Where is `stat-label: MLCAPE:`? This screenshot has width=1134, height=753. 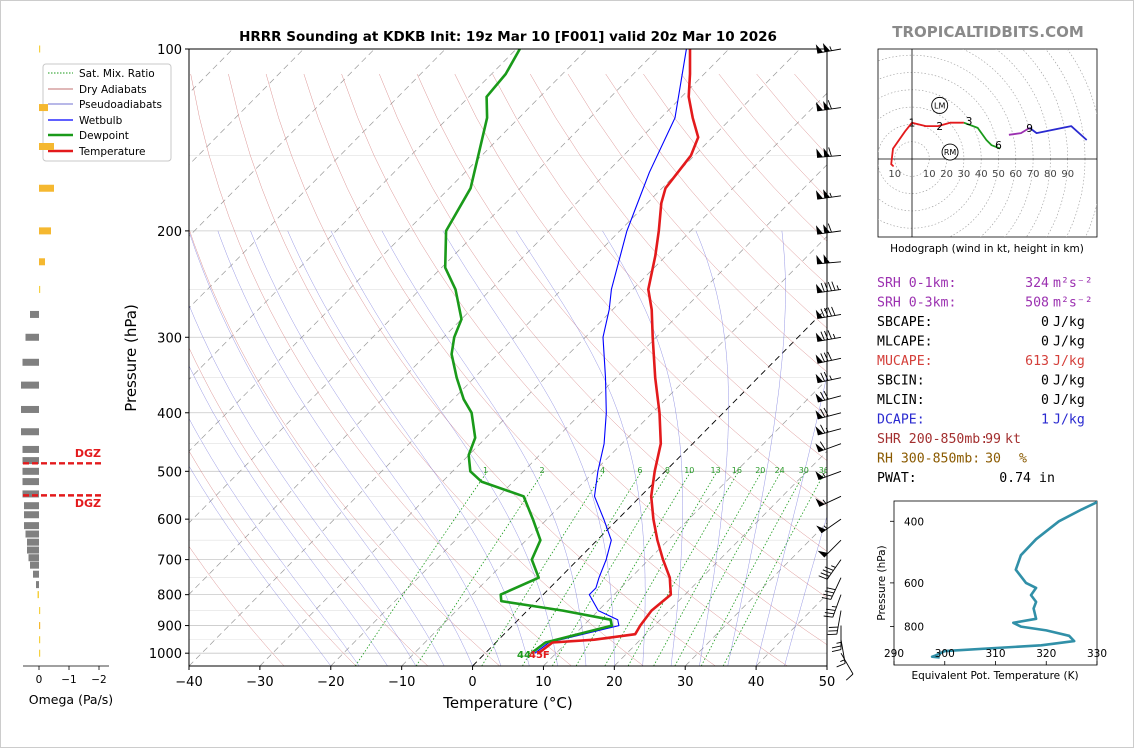 stat-label: MLCAPE: is located at coordinates (905, 342).